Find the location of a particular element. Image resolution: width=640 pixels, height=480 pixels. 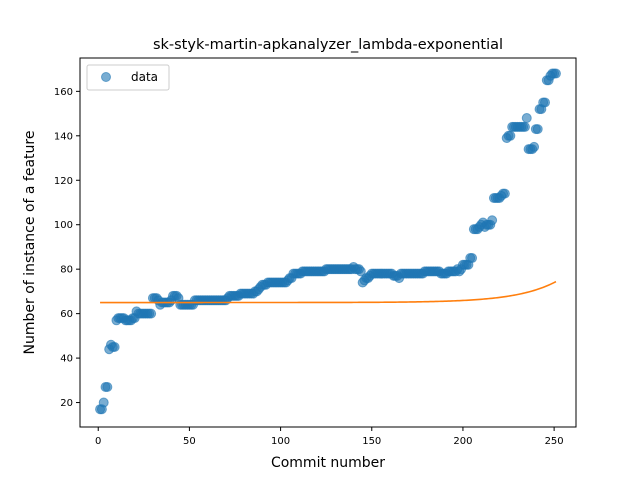

legend-box is located at coordinates (128, 77).